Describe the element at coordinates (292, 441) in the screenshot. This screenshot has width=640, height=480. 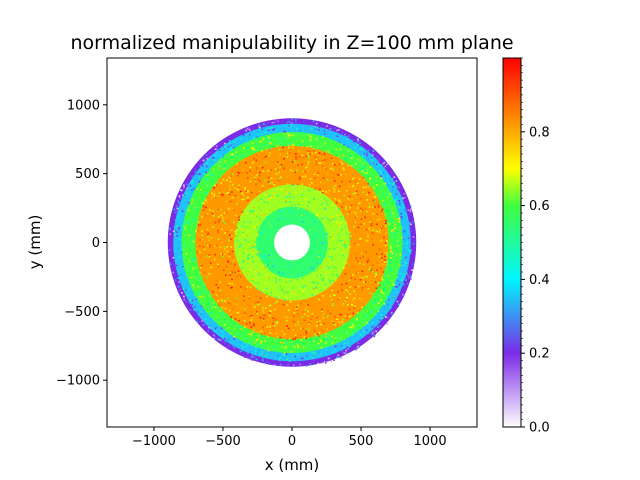
I see `x-tick-label: 0` at that location.